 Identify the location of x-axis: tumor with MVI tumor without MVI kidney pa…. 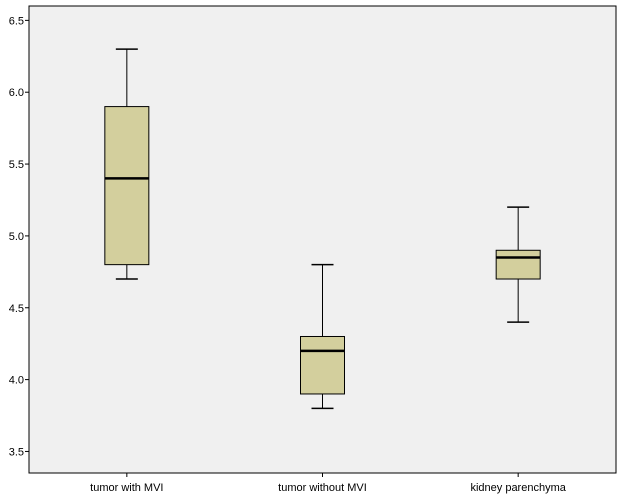
(328, 483).